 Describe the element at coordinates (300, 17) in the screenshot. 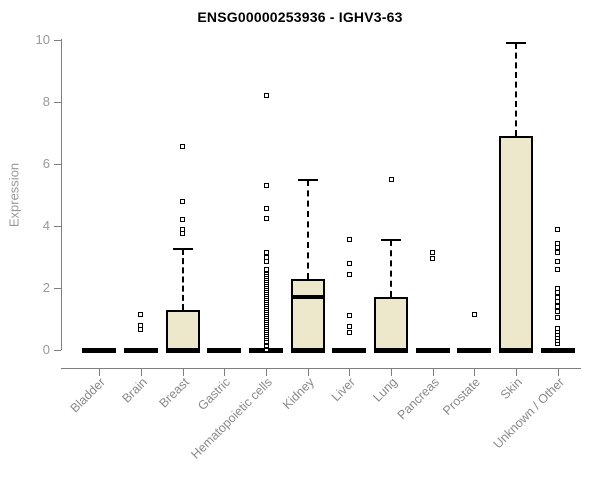

I see `chart-title: ENSG00000253936 - IGHV3-63` at that location.